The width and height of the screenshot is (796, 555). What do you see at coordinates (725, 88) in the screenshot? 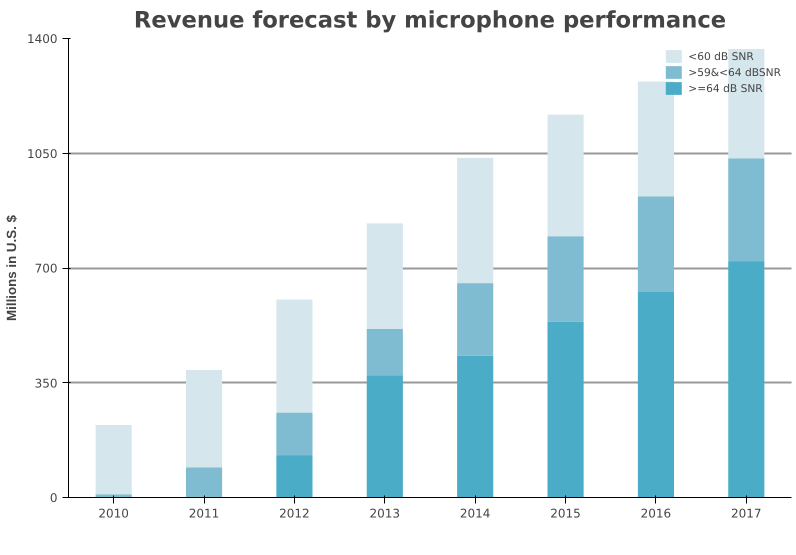
I see `legend-label: >=64 dB SNR` at bounding box center [725, 88].